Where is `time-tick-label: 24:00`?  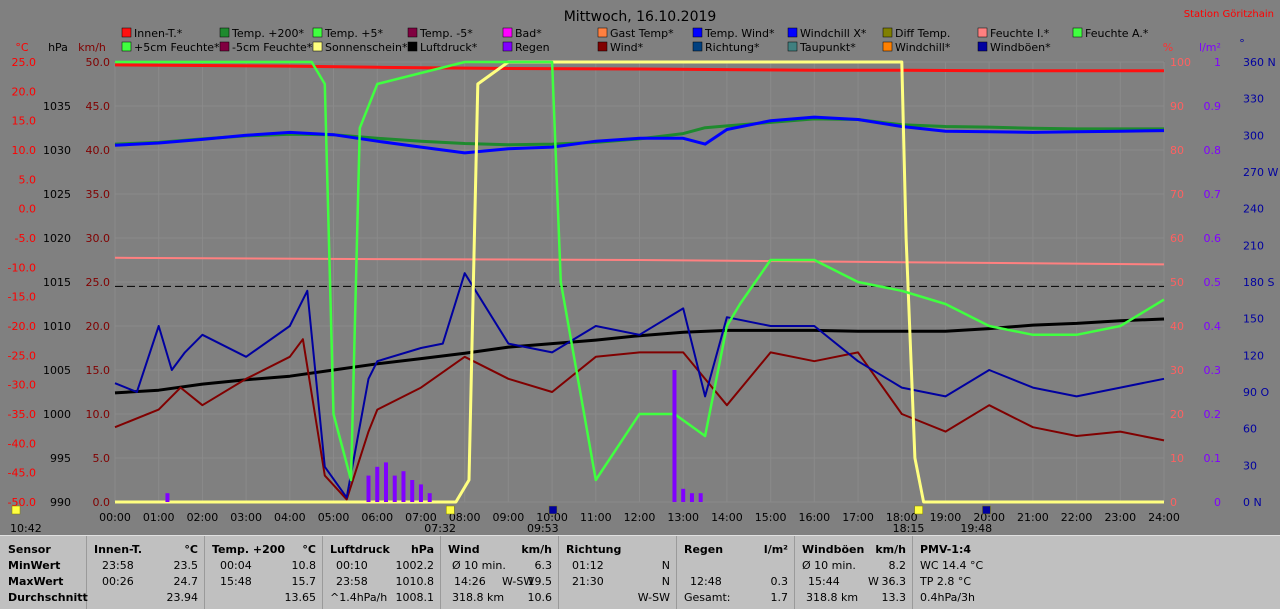
time-tick-label: 24:00 is located at coordinates (1164, 517).